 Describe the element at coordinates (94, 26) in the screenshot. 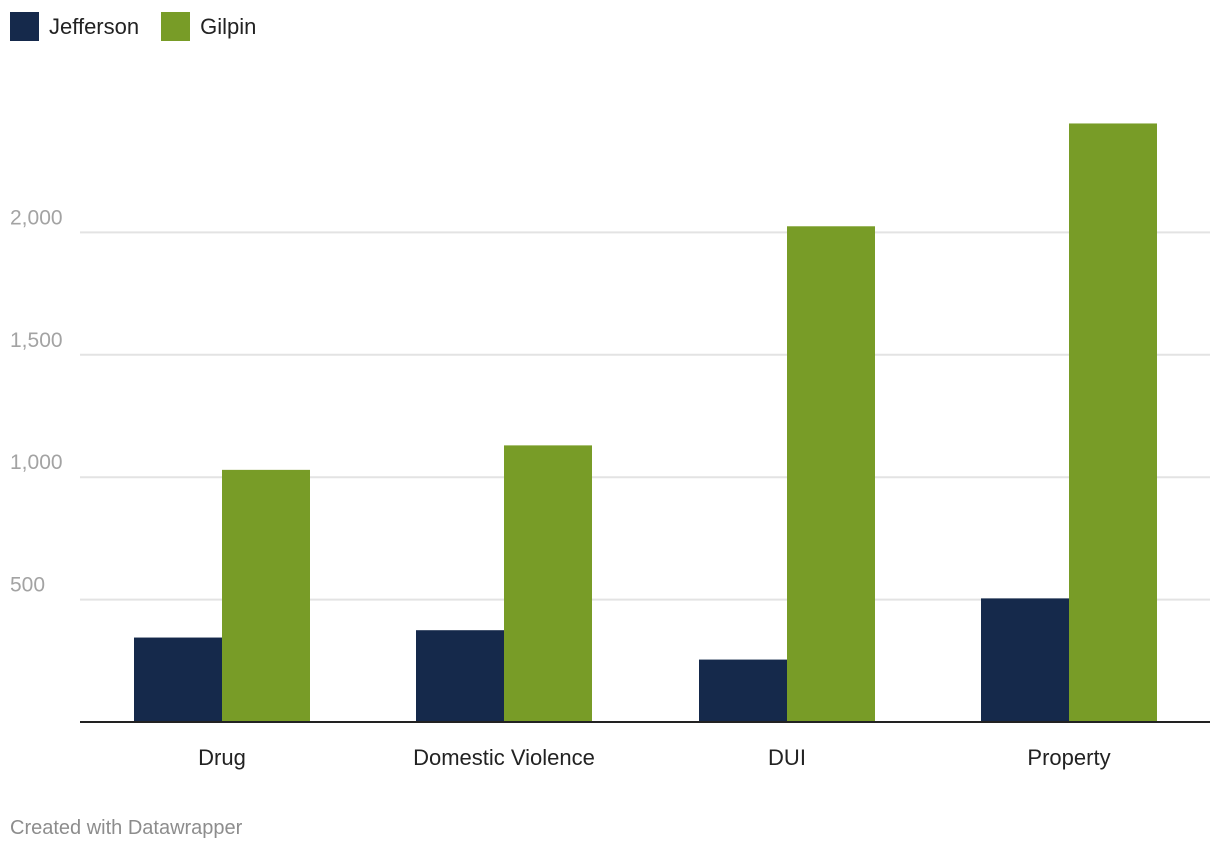

I see `legend-label-jefferson: Jefferson` at that location.